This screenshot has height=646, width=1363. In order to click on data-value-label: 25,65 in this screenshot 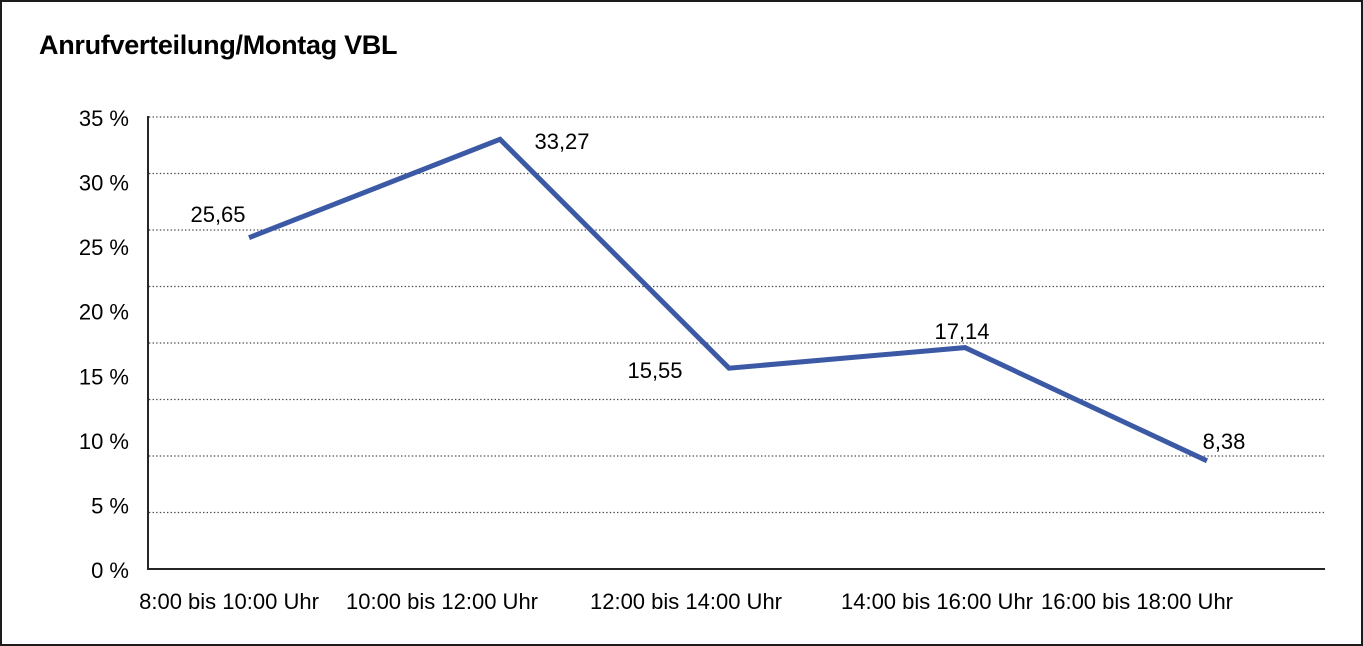, I will do `click(217, 214)`.